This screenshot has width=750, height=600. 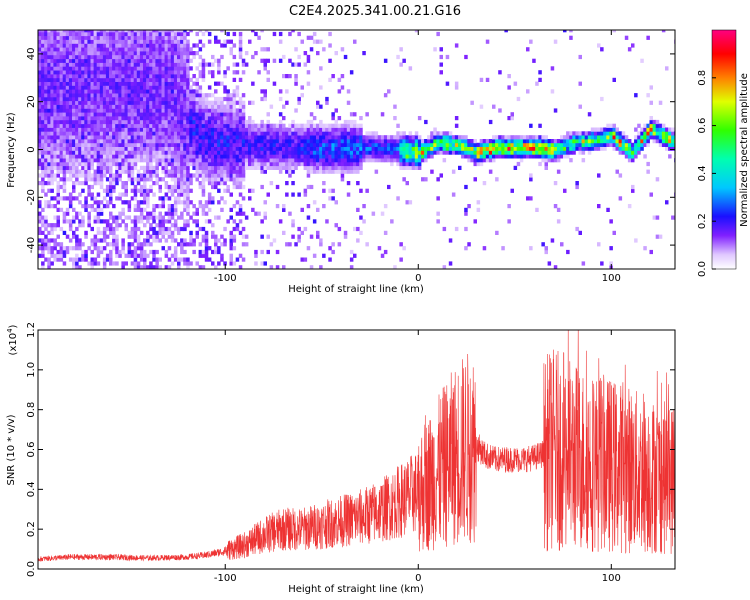 What do you see at coordinates (11, 449) in the screenshot?
I see `snr-ylabel: SNR (10 * v/v)` at bounding box center [11, 449].